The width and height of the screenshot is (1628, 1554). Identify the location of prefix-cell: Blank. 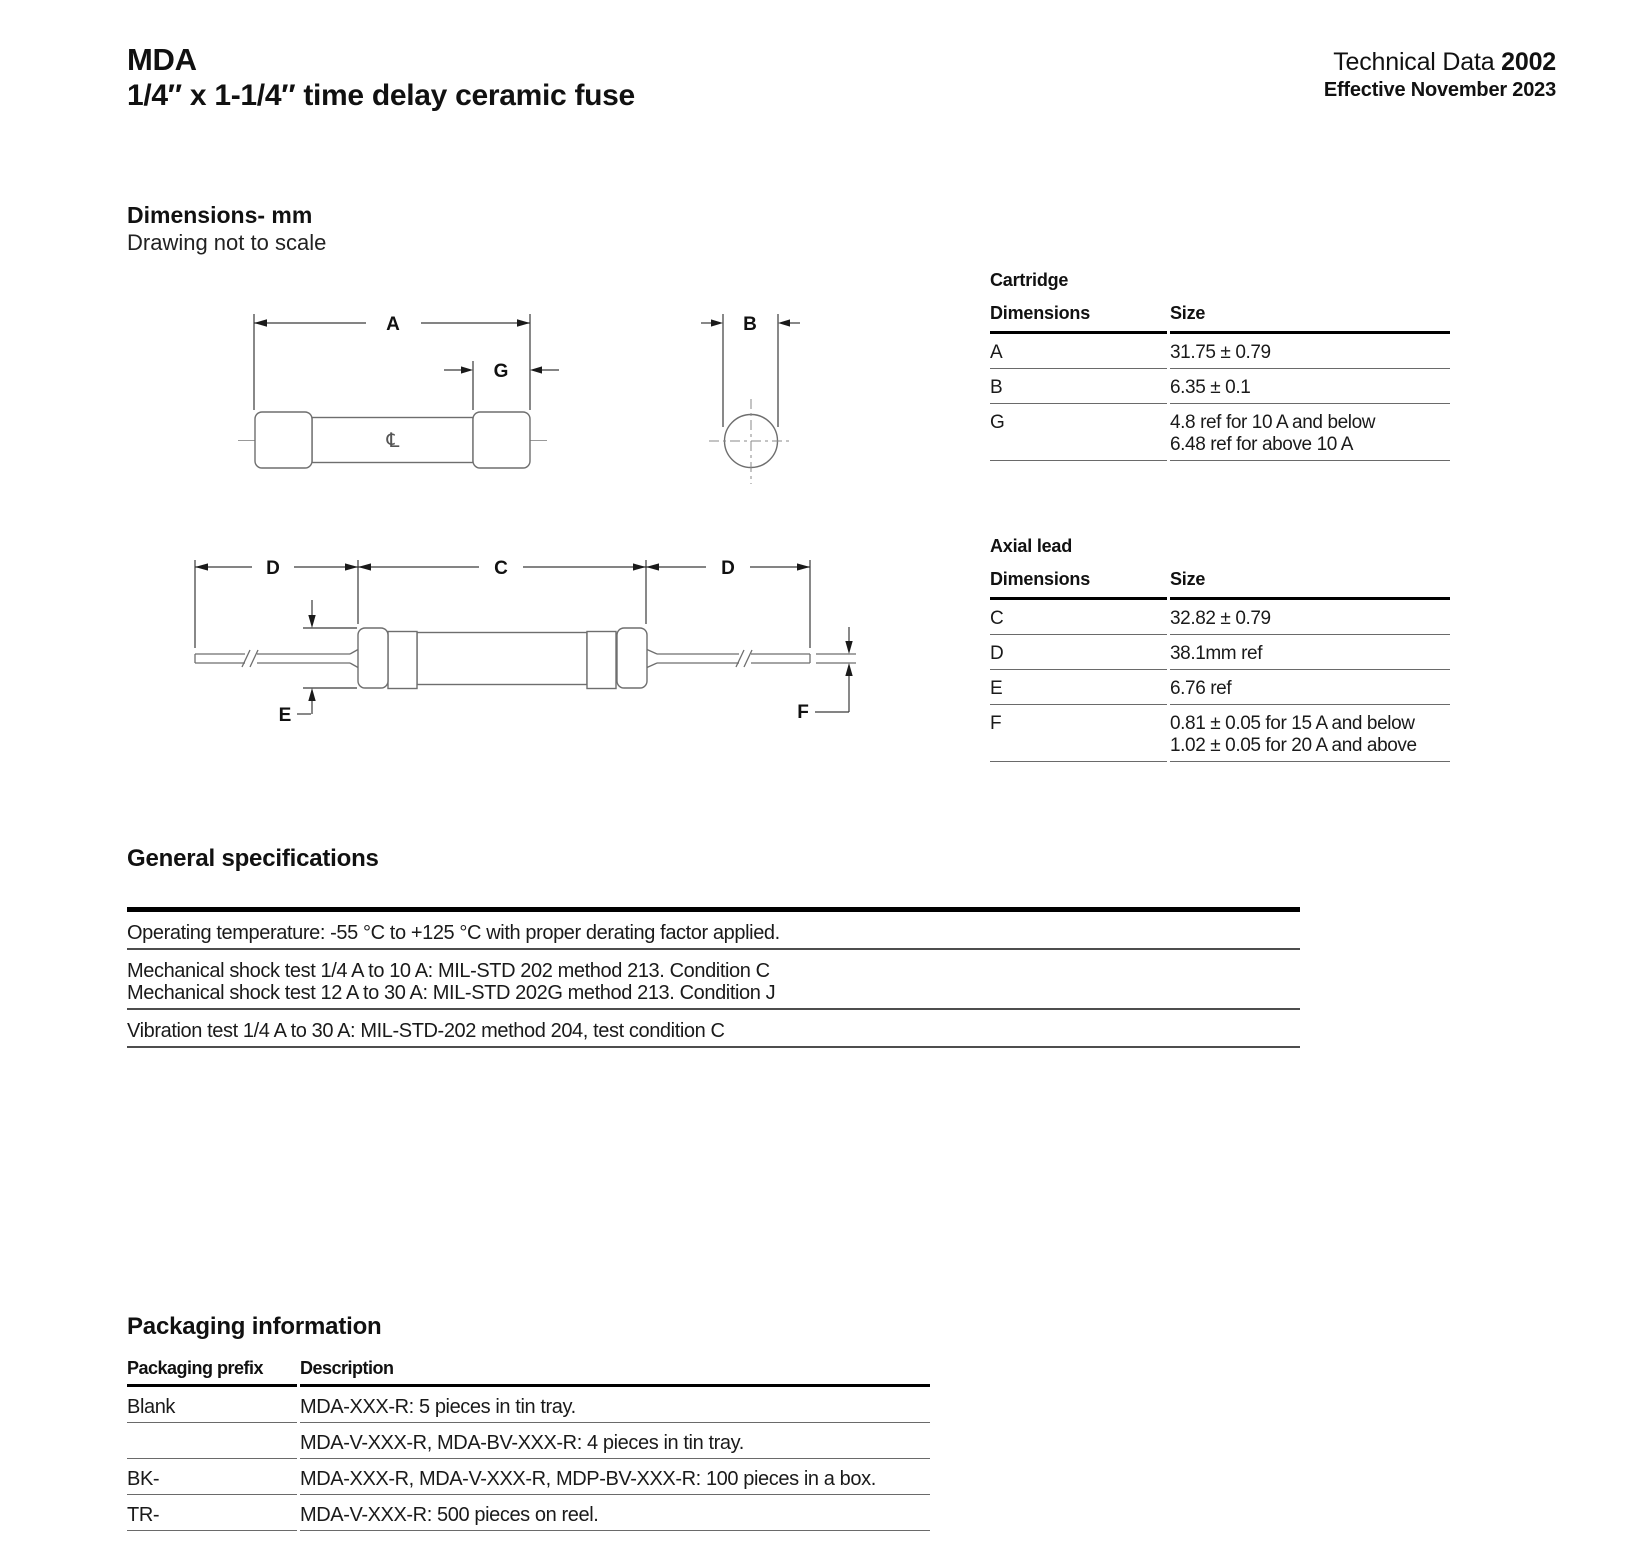
(151, 1407).